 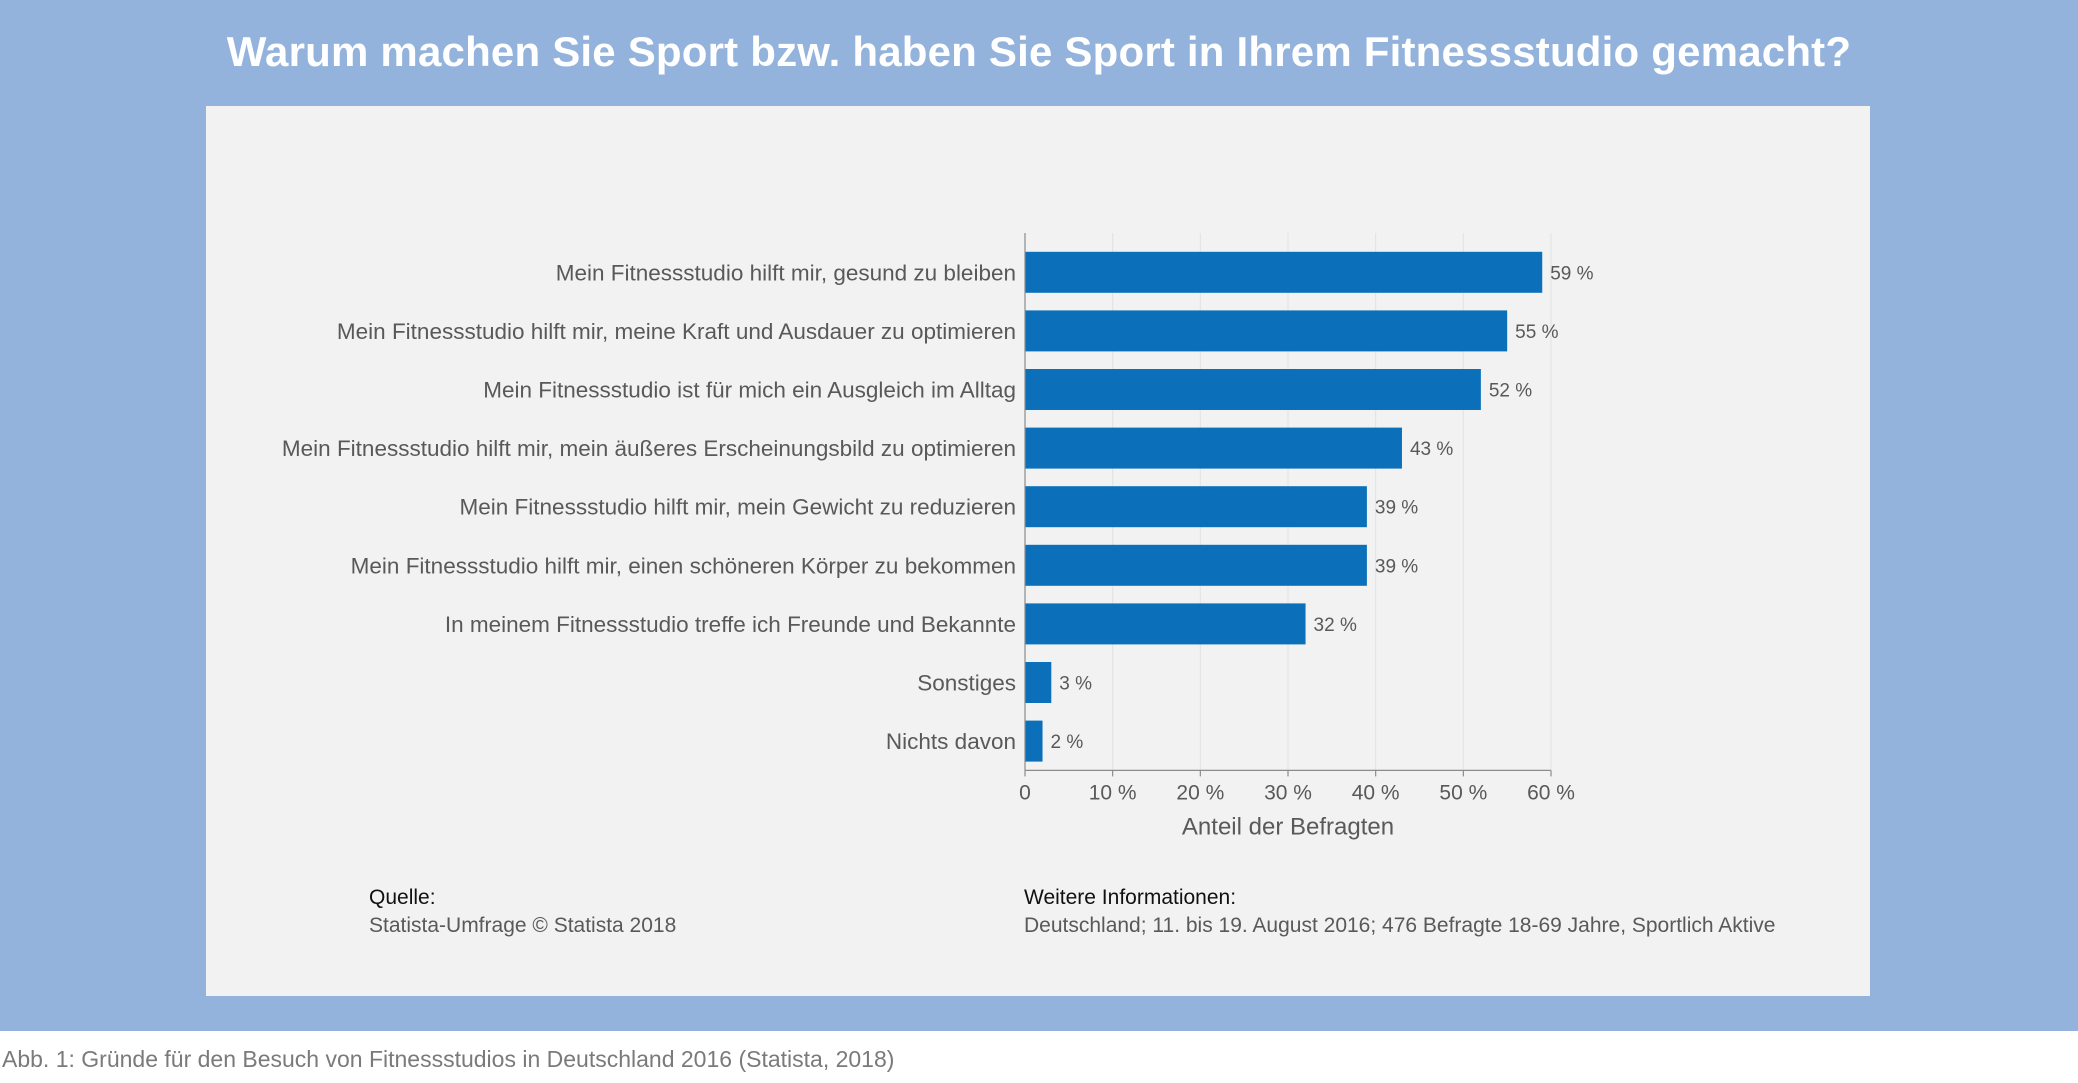 What do you see at coordinates (1463, 792) in the screenshot?
I see `x-tick-label: 50 %` at bounding box center [1463, 792].